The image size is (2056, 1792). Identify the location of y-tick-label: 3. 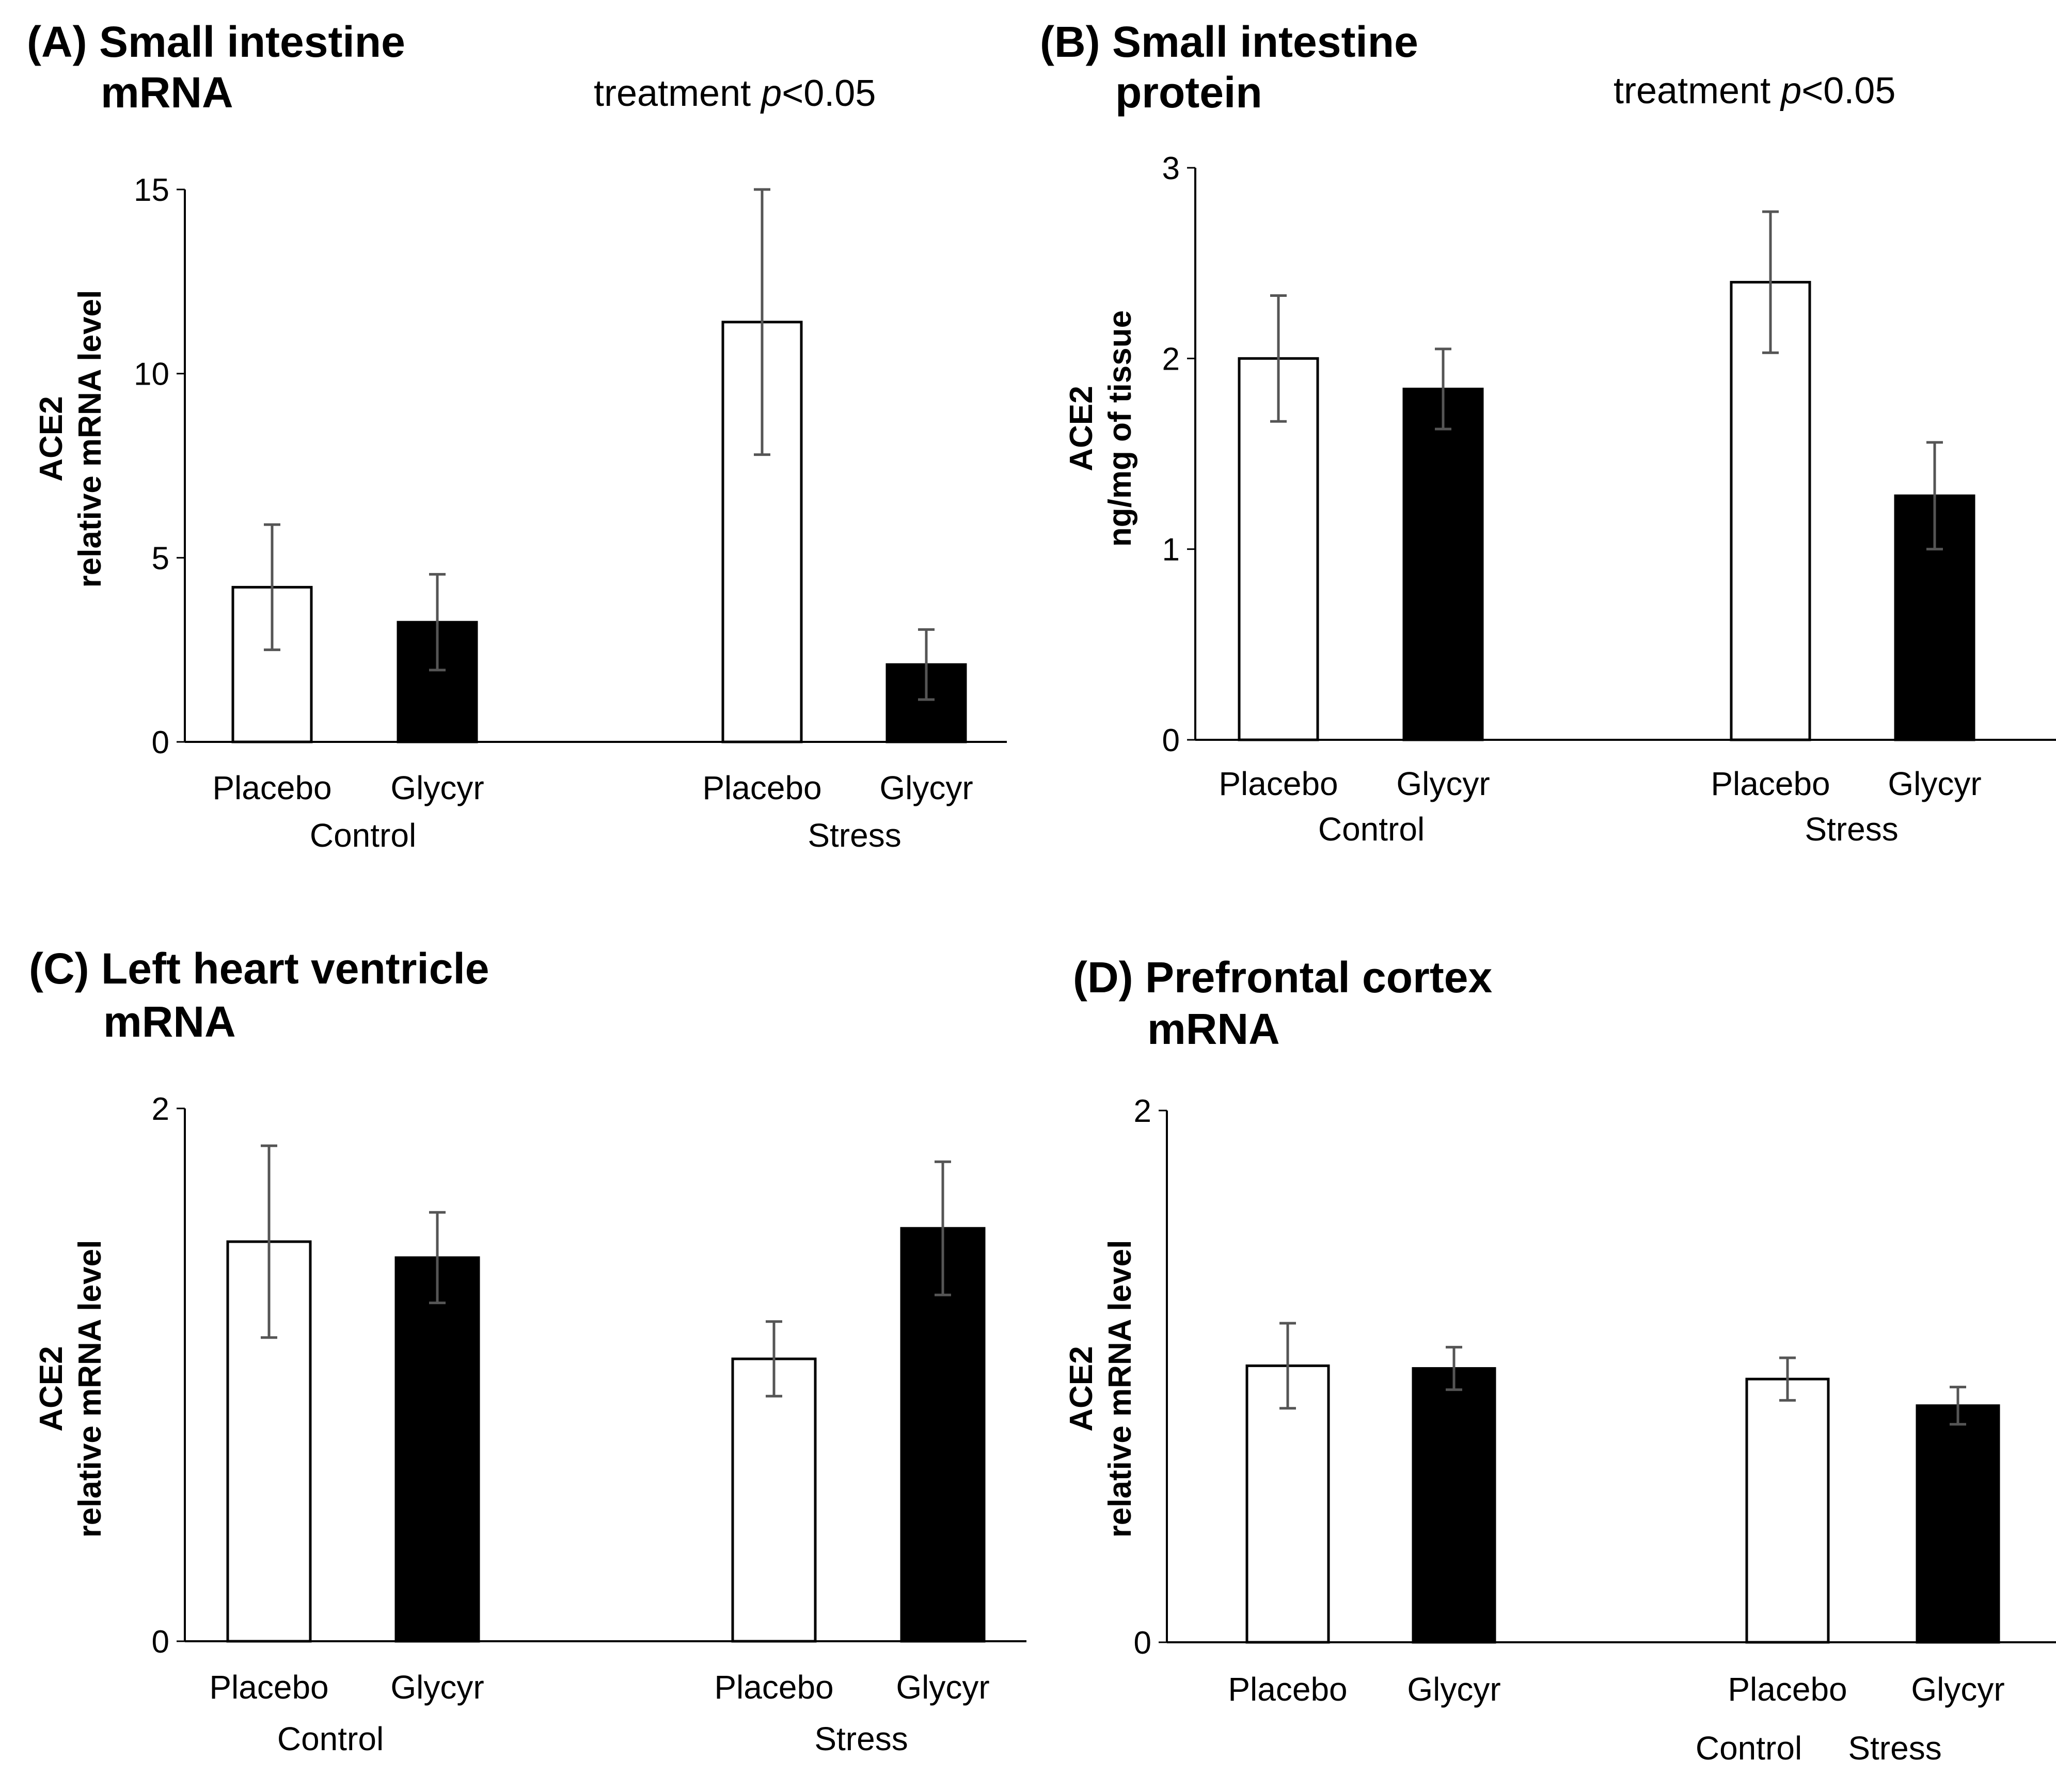
(1171, 168).